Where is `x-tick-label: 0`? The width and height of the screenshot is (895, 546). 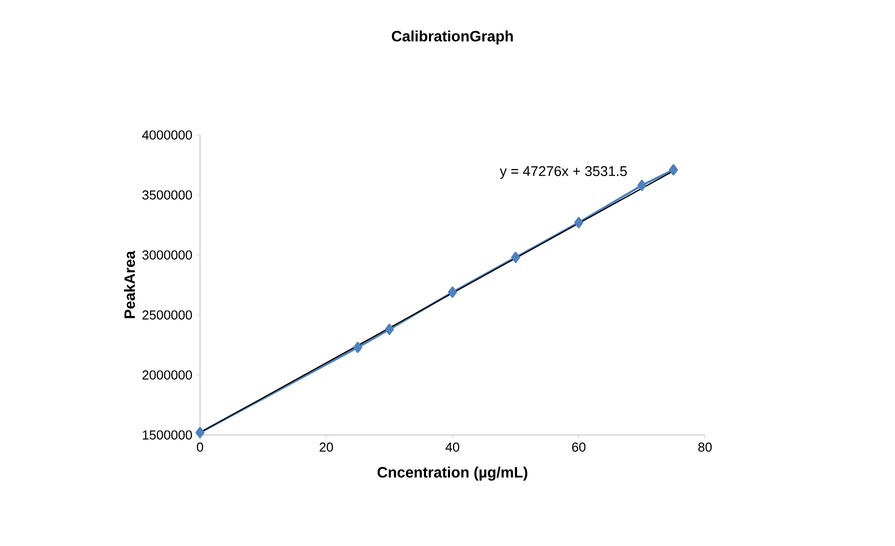 x-tick-label: 0 is located at coordinates (200, 447).